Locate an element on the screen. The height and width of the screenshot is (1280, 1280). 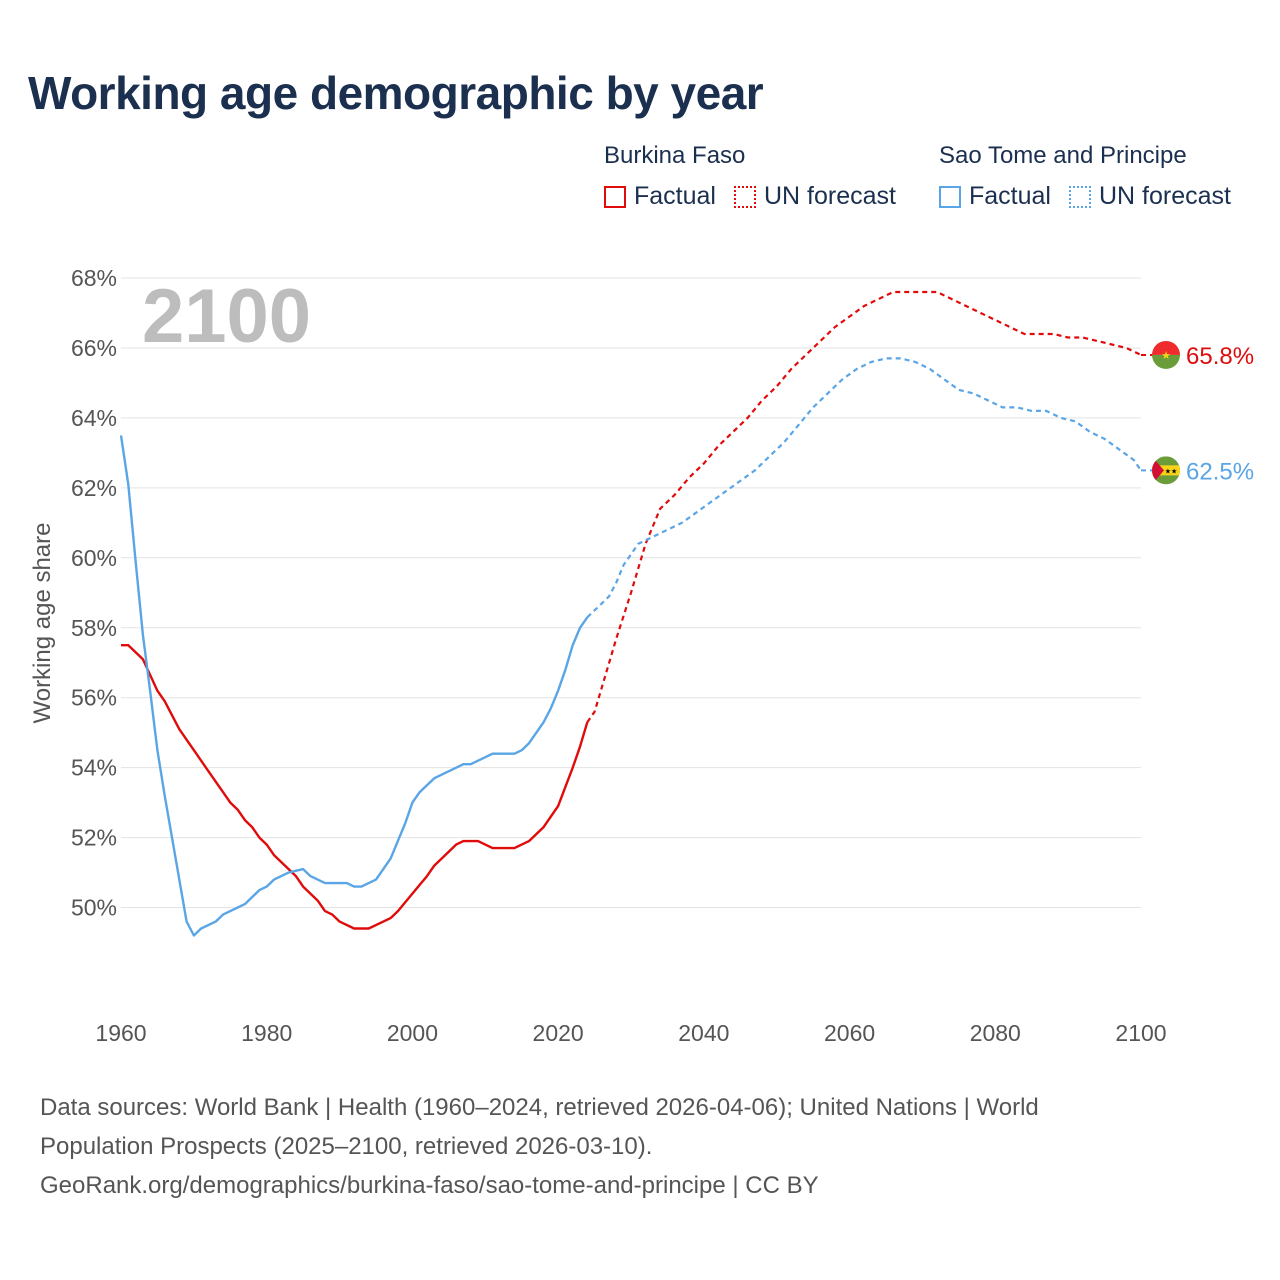
x-tick-label: 1960 is located at coordinates (120, 1033).